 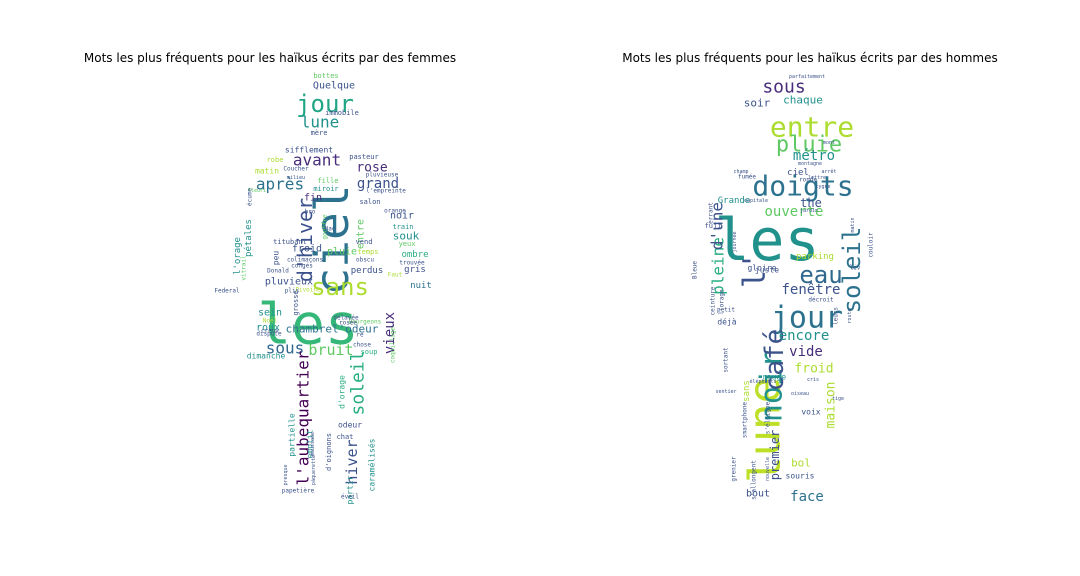 What do you see at coordinates (804, 336) in the screenshot?
I see `word-men-encore: encore` at bounding box center [804, 336].